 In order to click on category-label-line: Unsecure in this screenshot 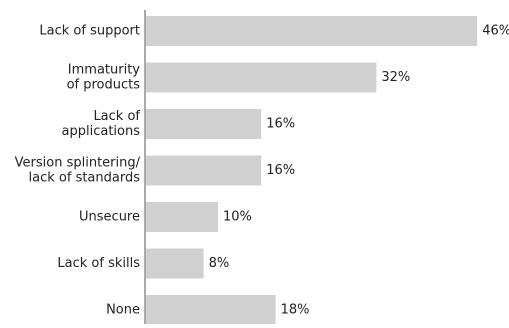, I will do `click(109, 217)`.